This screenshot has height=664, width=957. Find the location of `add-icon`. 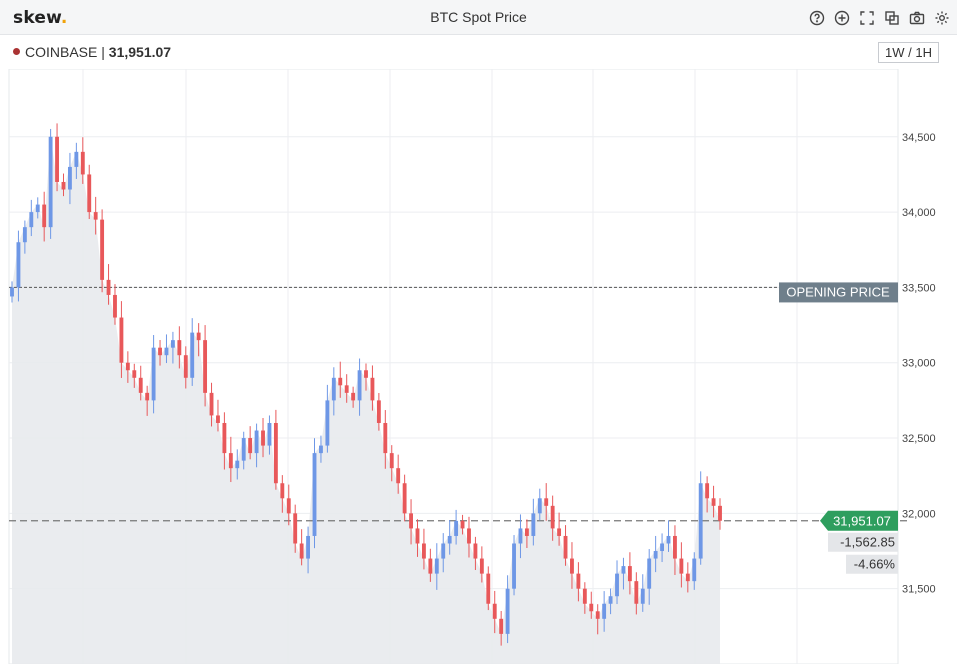

add-icon is located at coordinates (841, 17).